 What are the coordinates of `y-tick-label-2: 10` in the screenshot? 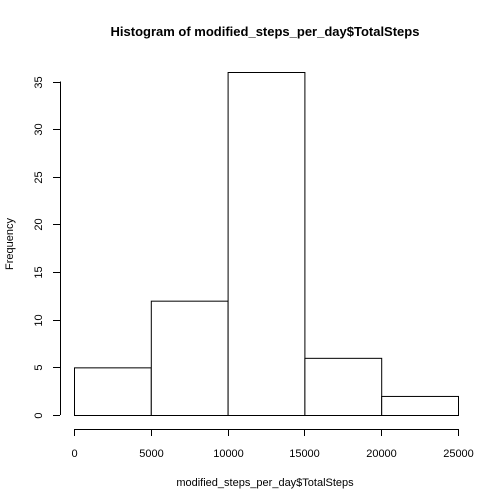 It's located at (39, 320).